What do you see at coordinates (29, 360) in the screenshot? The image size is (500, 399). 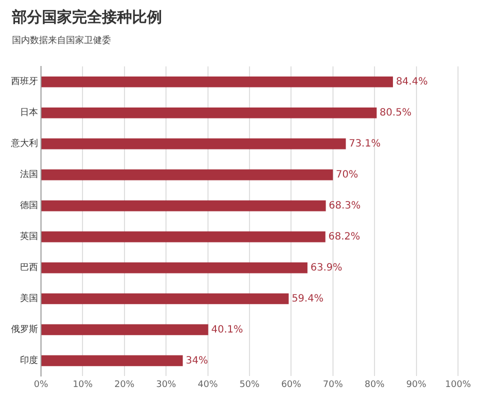 I see `y-tick-label: 印度` at bounding box center [29, 360].